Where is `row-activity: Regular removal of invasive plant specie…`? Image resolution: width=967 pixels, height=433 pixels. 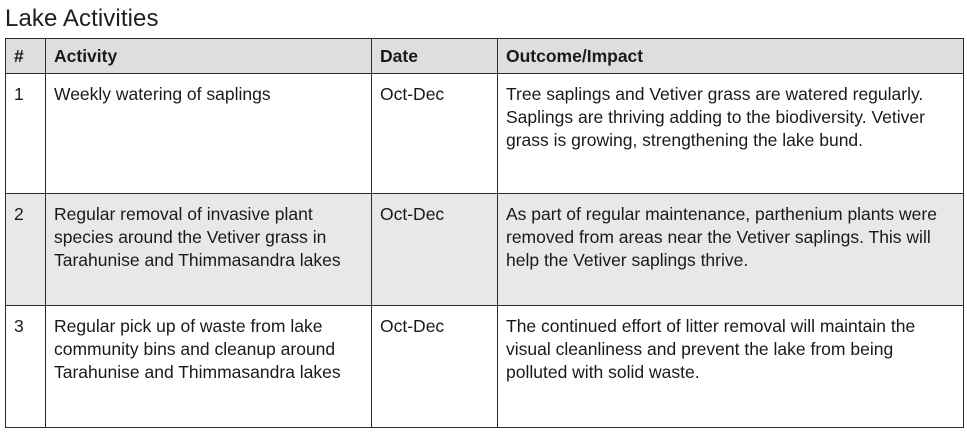 row-activity: Regular removal of invasive plant specie… is located at coordinates (208, 249).